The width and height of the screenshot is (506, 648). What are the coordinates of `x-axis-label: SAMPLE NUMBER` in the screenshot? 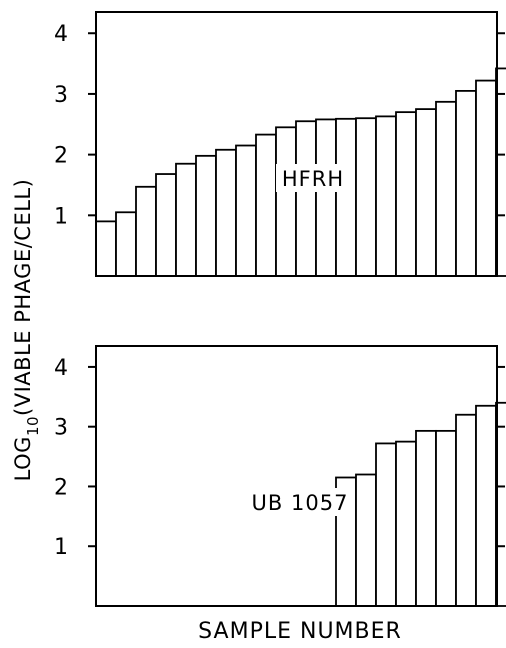 It's located at (300, 631).